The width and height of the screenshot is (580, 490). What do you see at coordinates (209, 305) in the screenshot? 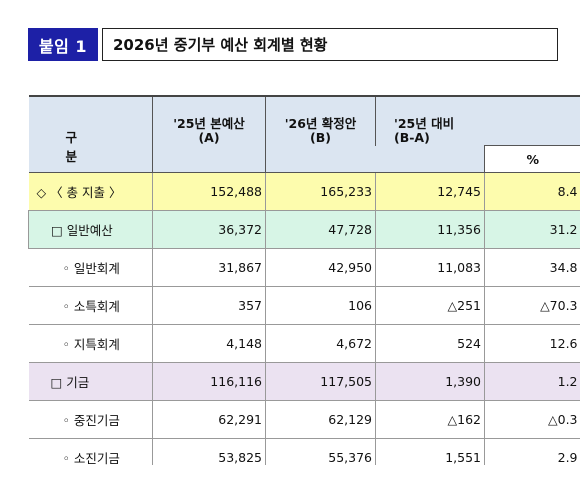
I see `cell-2025: 357` at bounding box center [209, 305].